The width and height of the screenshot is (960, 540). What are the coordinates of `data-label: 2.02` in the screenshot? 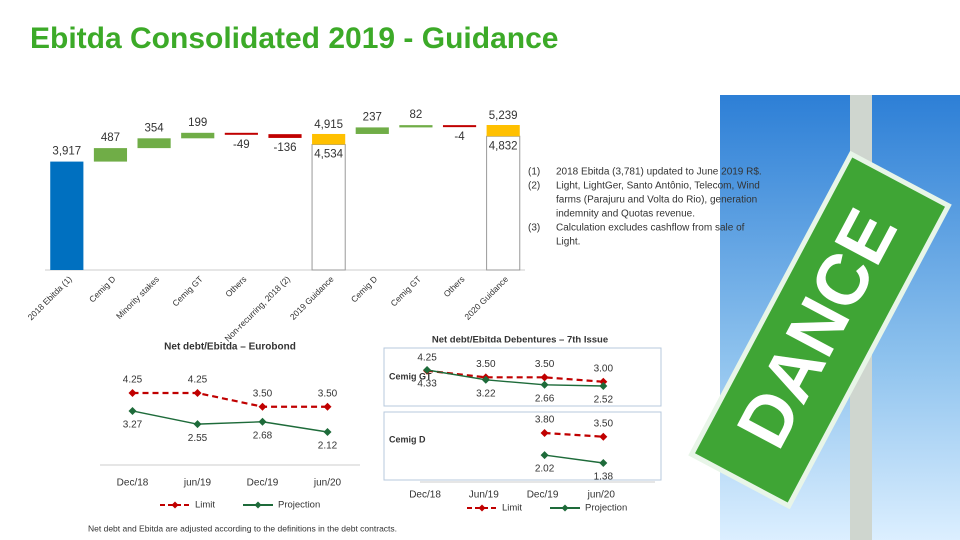 It's located at (545, 469).